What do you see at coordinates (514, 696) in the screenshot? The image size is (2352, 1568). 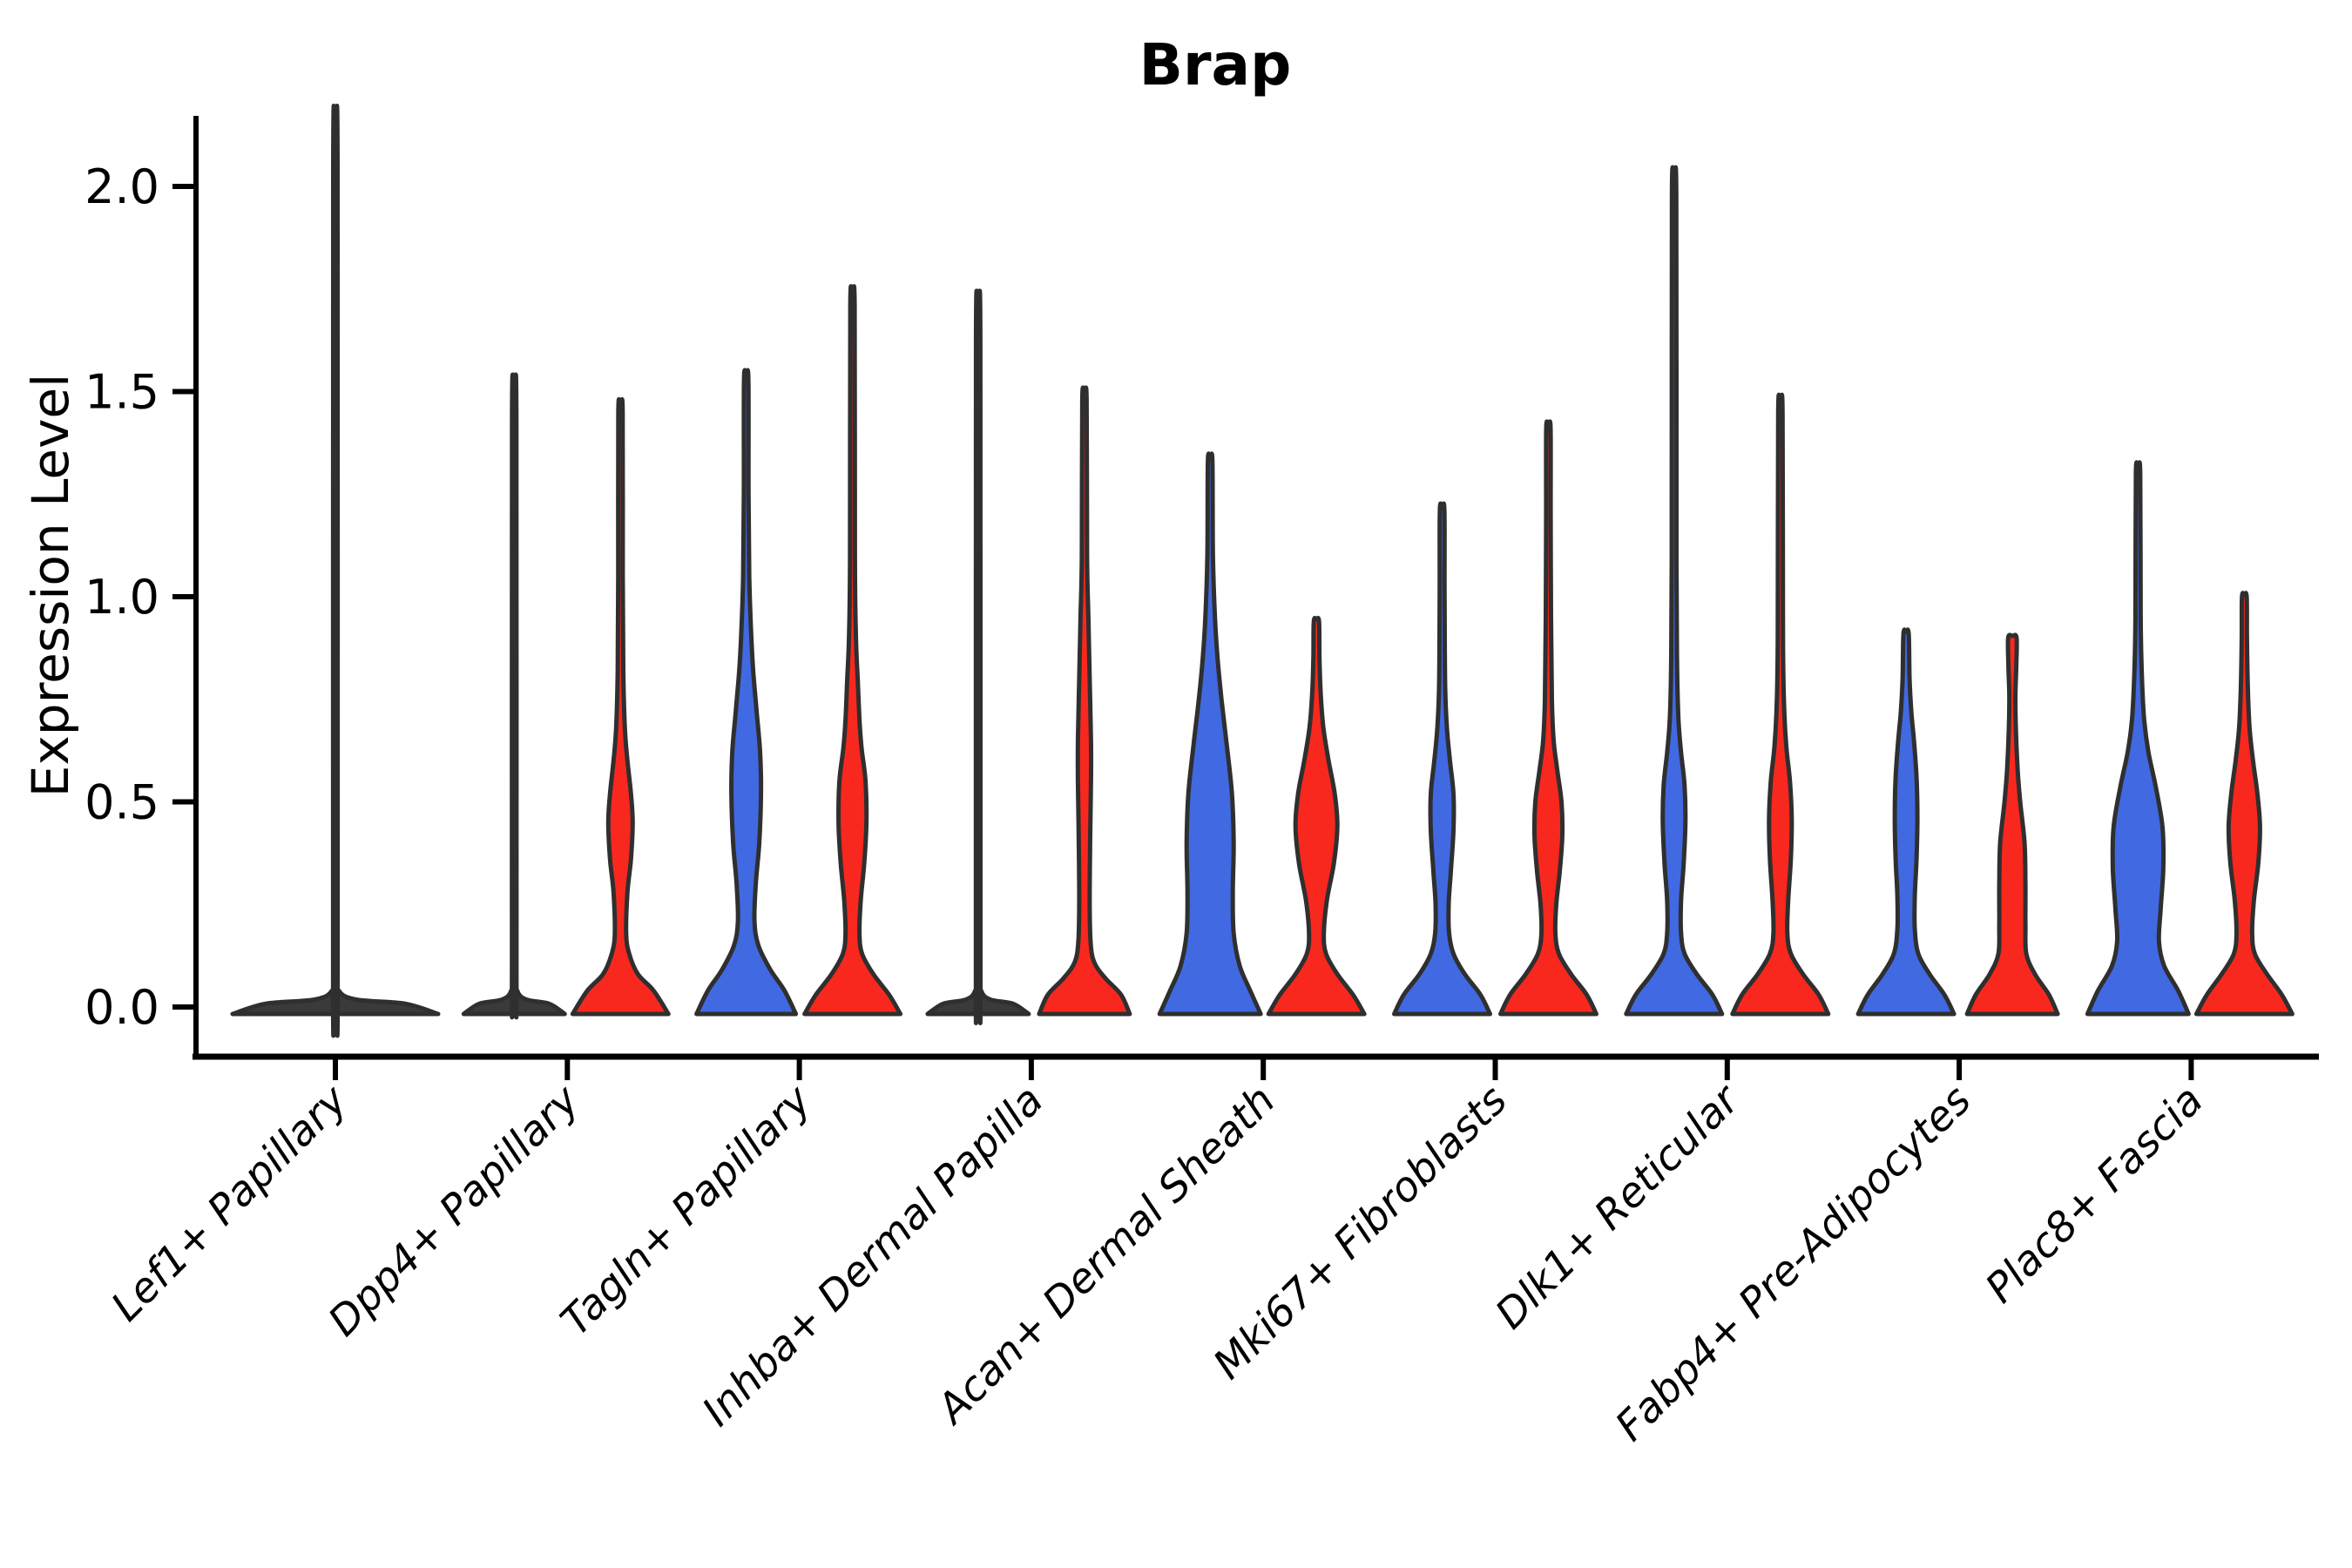 I see `violin-dpp4-papillary-left` at bounding box center [514, 696].